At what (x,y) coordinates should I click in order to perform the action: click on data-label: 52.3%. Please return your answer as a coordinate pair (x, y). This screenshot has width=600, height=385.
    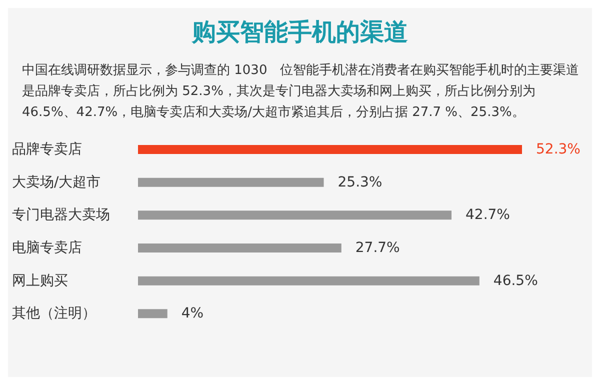
    Looking at the image, I should click on (558, 150).